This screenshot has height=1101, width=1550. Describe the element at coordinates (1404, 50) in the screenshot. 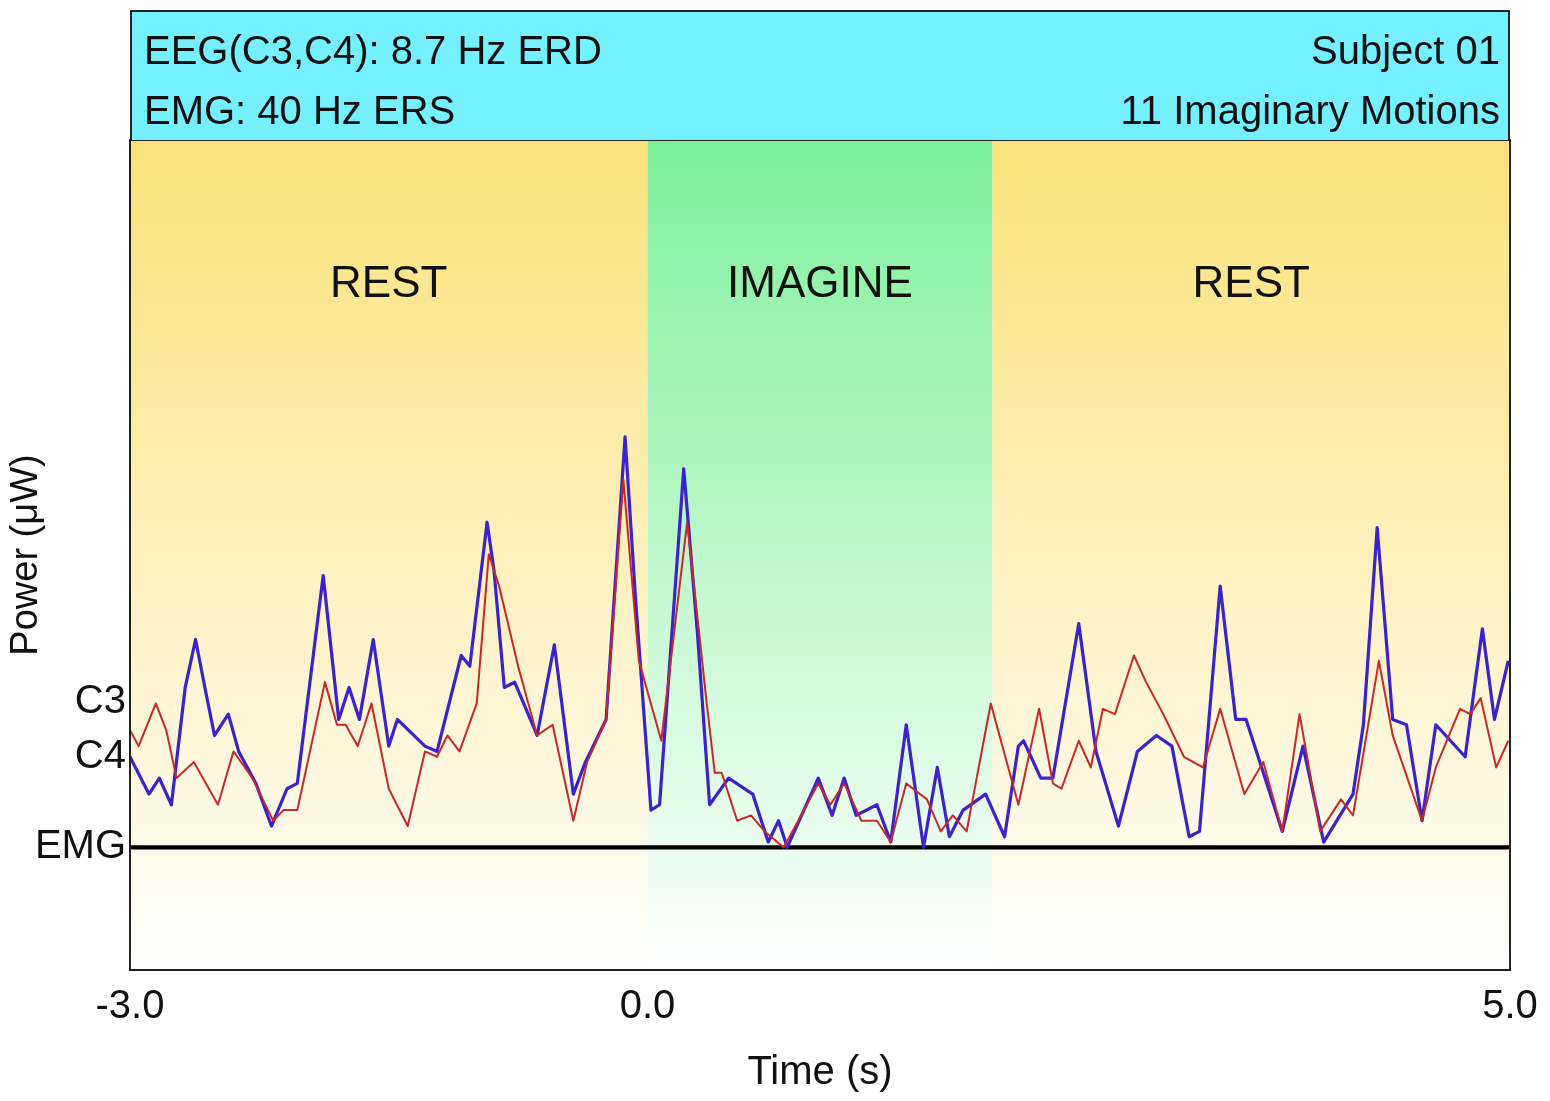

I see `text: Subject 01` at that location.